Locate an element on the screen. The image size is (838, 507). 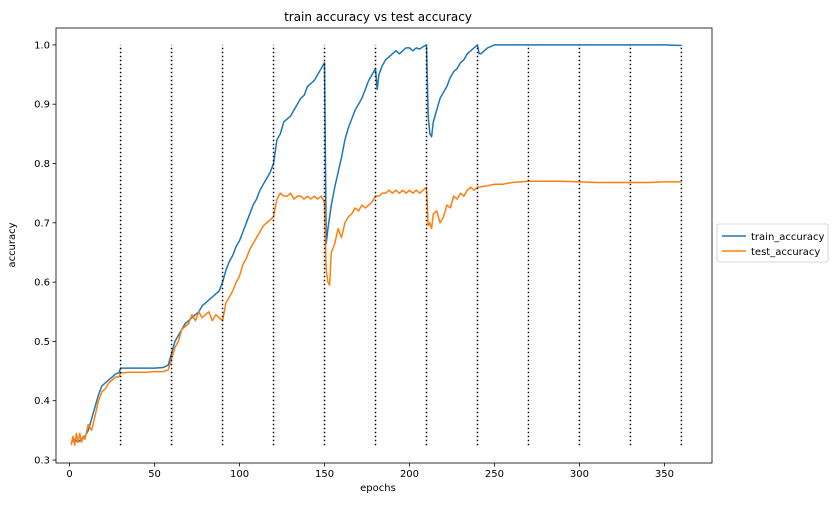
legend-label-test: test_accuracy is located at coordinates (785, 252).